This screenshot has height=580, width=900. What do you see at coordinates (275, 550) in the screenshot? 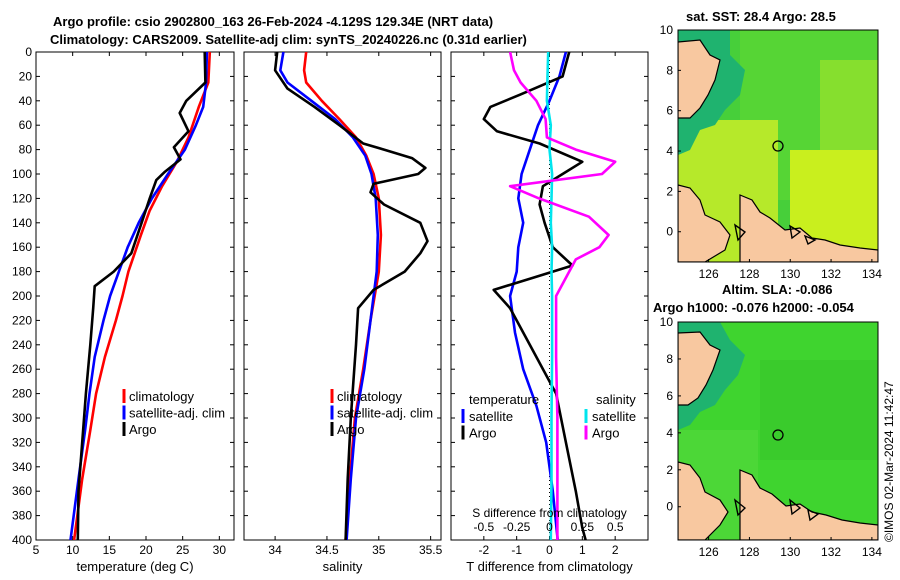
I see `x-tick-label: 34` at bounding box center [275, 550].